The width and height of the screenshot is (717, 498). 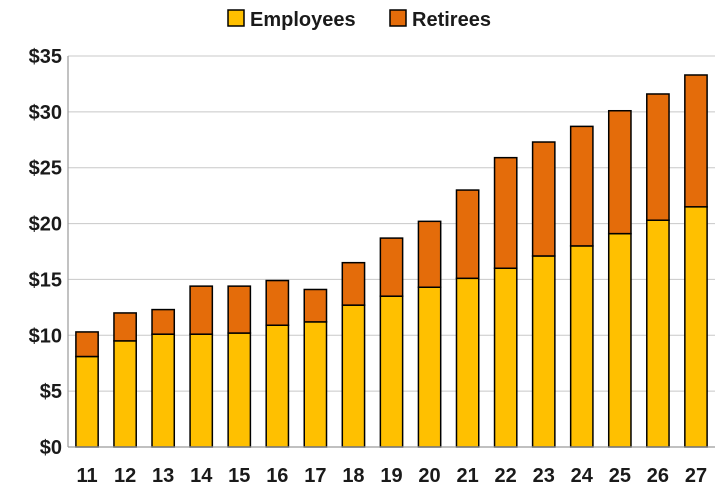 I want to click on x-tick-label: 24, so click(x=582, y=476).